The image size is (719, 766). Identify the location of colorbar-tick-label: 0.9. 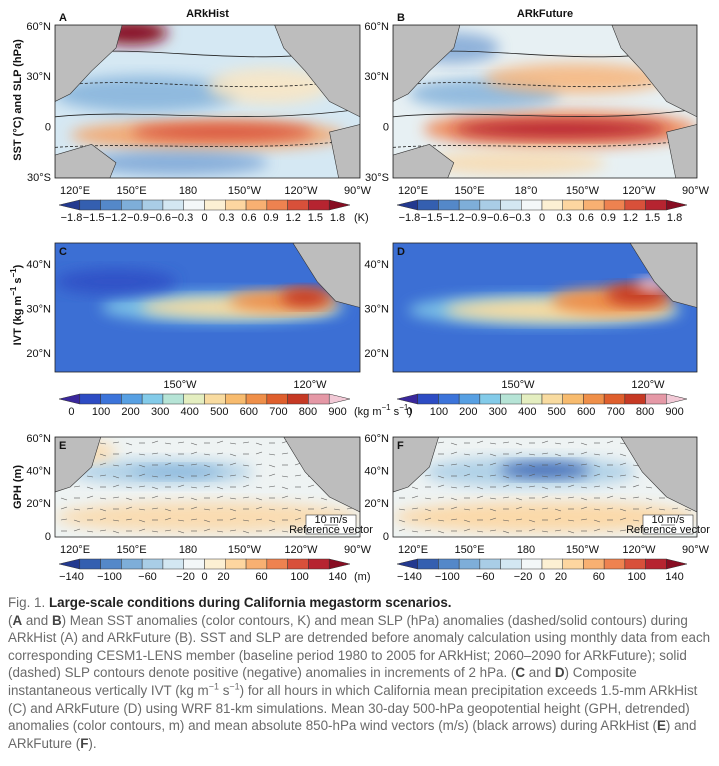
(270, 218).